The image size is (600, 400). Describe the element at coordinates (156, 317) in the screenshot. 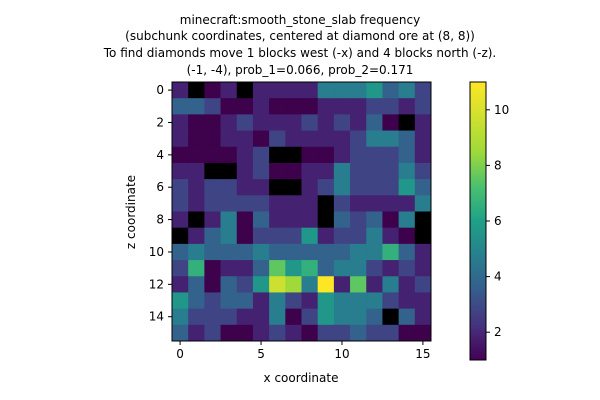

I see `y-tick-label: 14` at that location.